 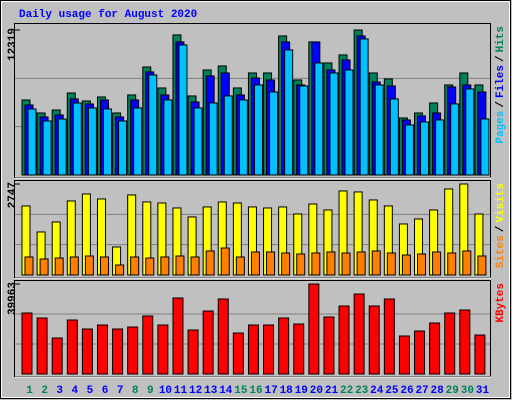 I want to click on legend-entry: Sites, so click(x=501, y=251).